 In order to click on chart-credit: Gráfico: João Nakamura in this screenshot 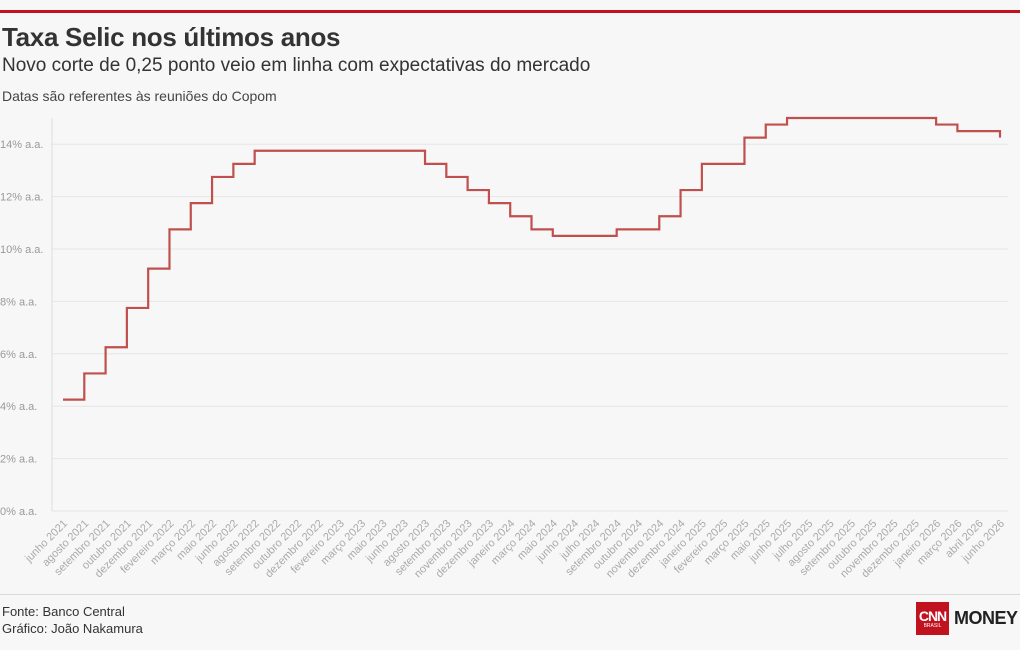, I will do `click(72, 628)`.